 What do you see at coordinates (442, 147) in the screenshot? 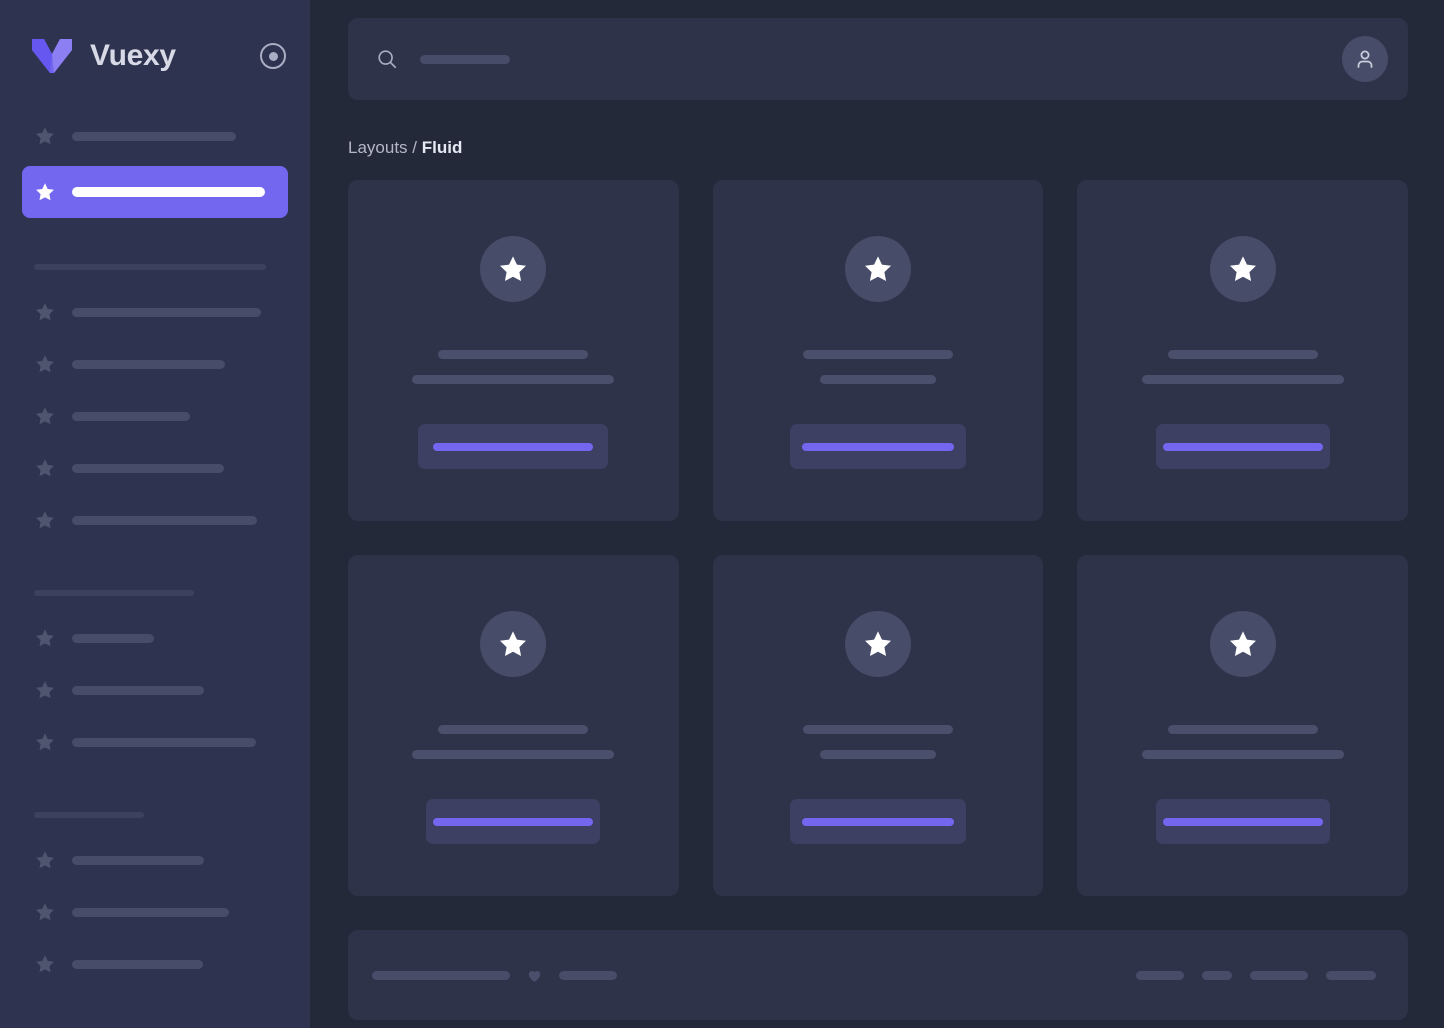
I see `breadcrumb-current: Fluid` at bounding box center [442, 147].